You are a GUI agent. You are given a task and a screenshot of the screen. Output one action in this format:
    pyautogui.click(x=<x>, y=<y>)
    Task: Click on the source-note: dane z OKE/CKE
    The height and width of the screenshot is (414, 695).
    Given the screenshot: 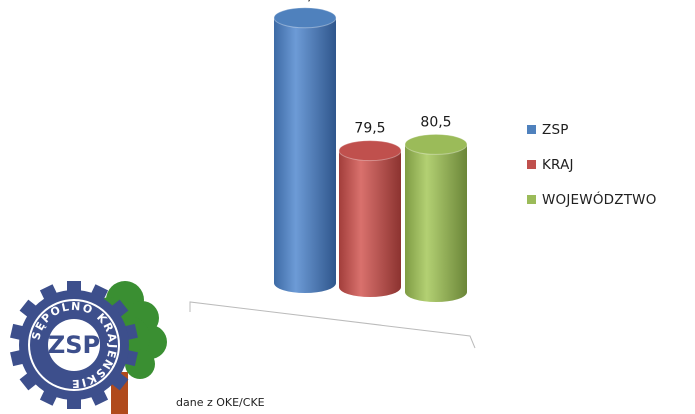 What is the action you would take?
    pyautogui.click(x=220, y=402)
    